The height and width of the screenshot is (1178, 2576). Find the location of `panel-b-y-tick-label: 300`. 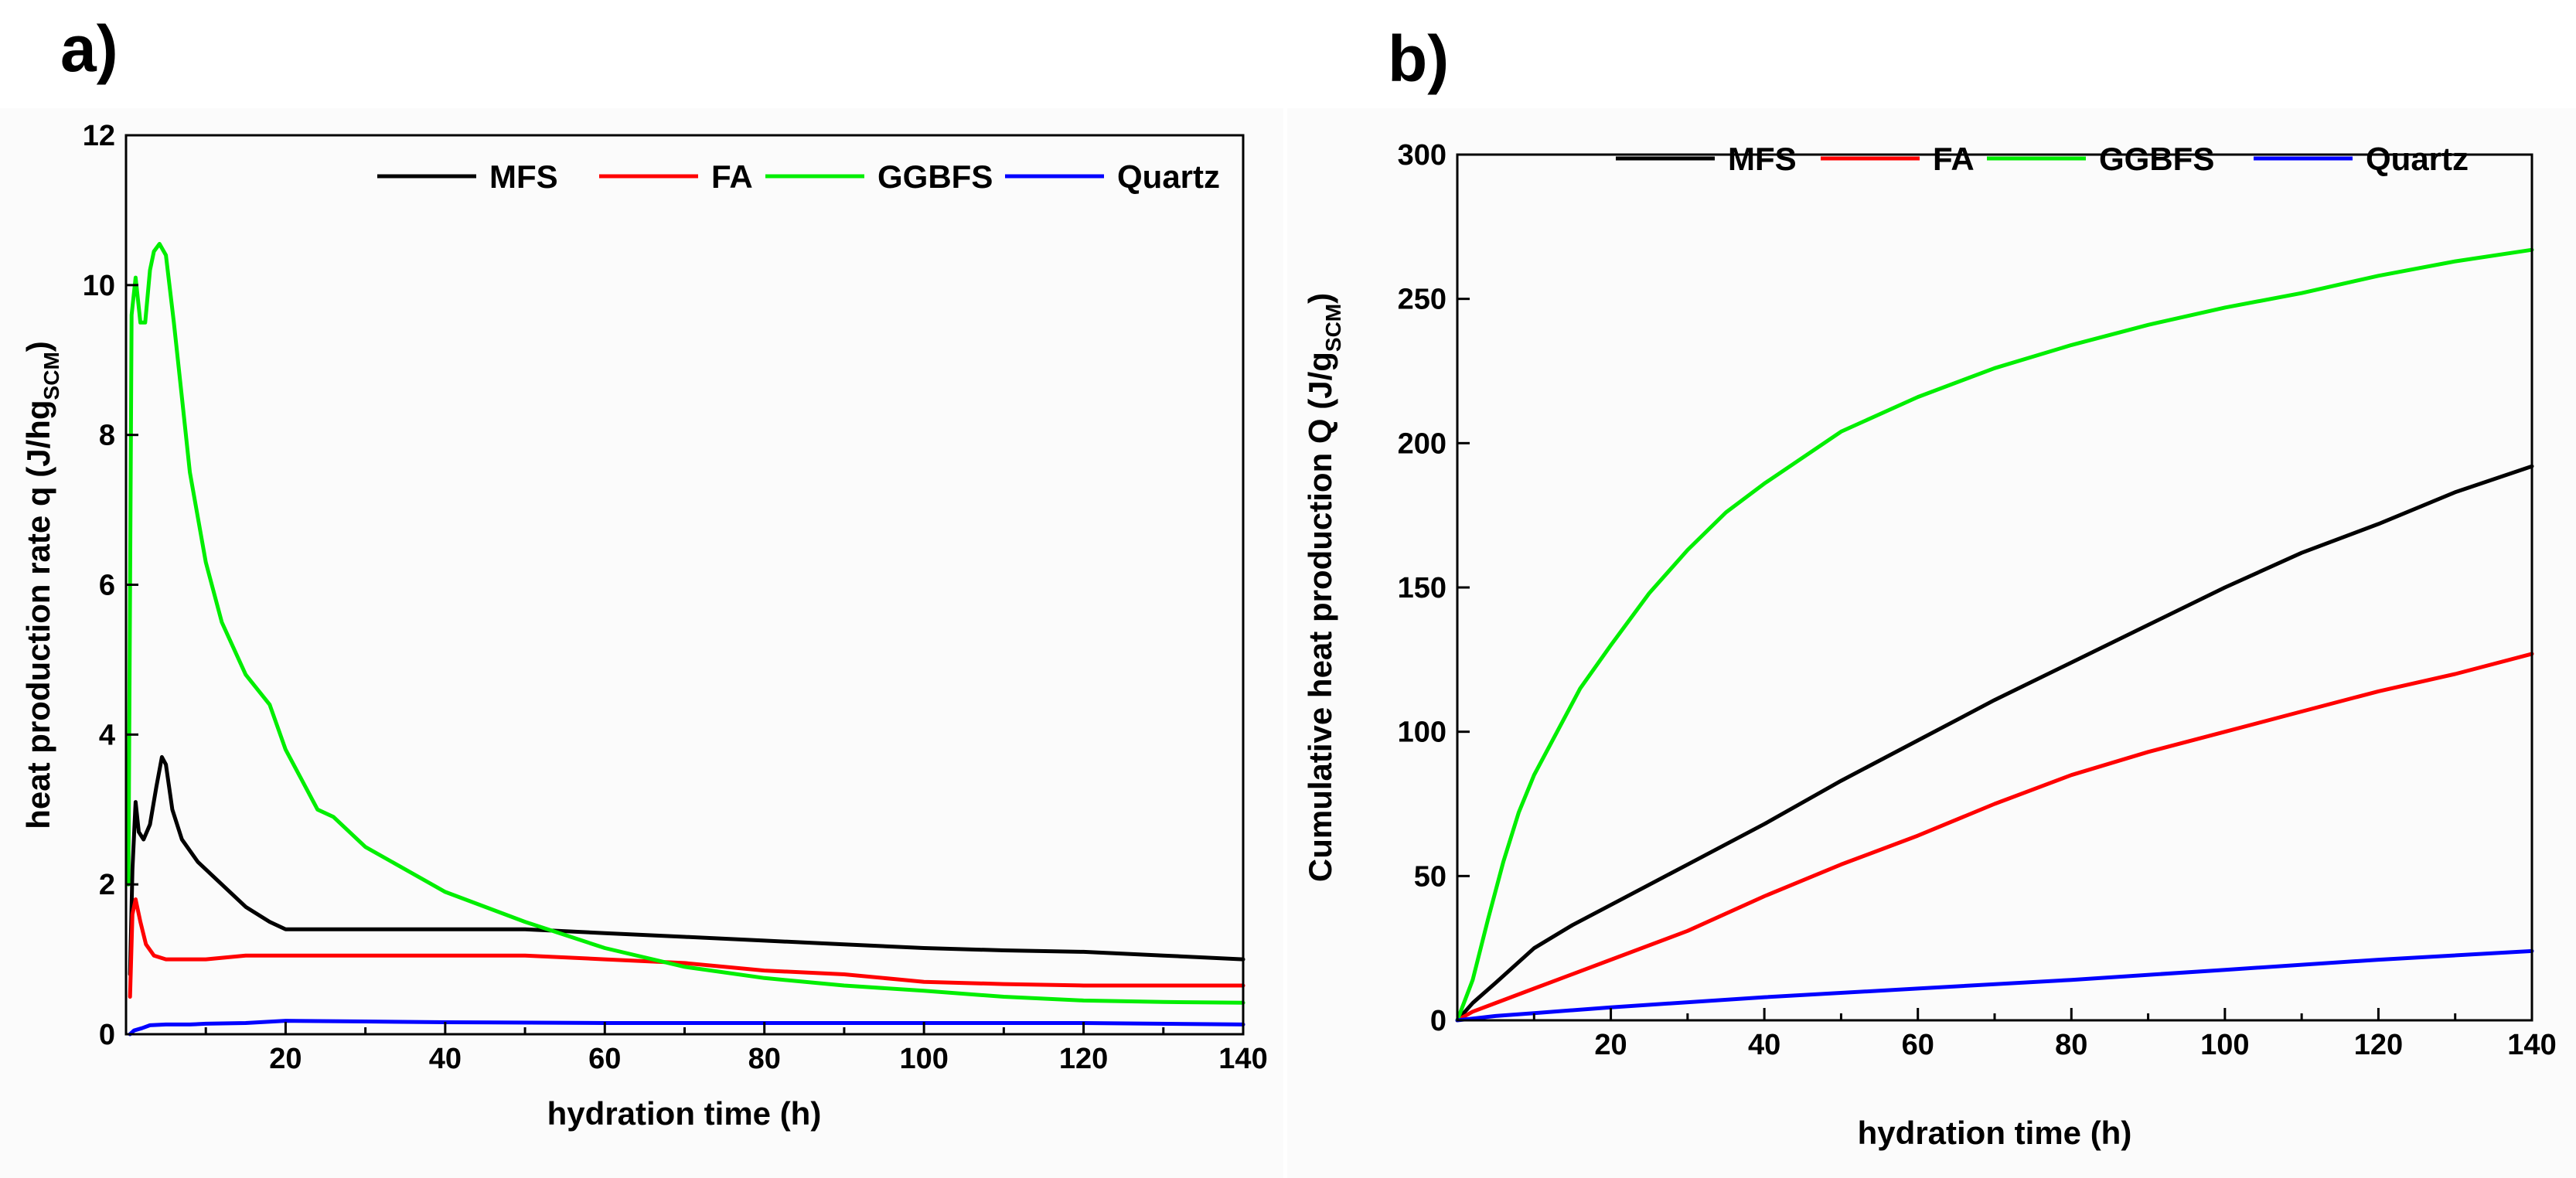

panel-b-y-tick-label: 300 is located at coordinates (1422, 155).